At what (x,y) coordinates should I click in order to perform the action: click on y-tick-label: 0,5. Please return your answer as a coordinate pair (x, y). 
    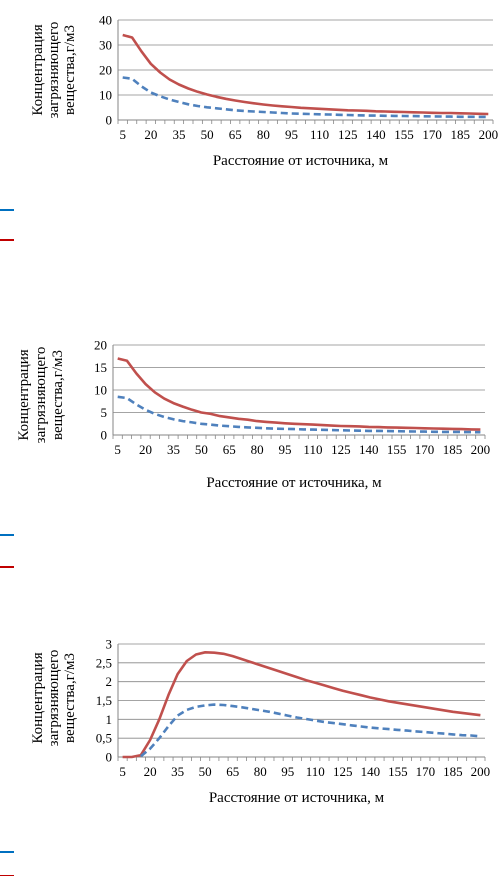
    Looking at the image, I should click on (104, 738).